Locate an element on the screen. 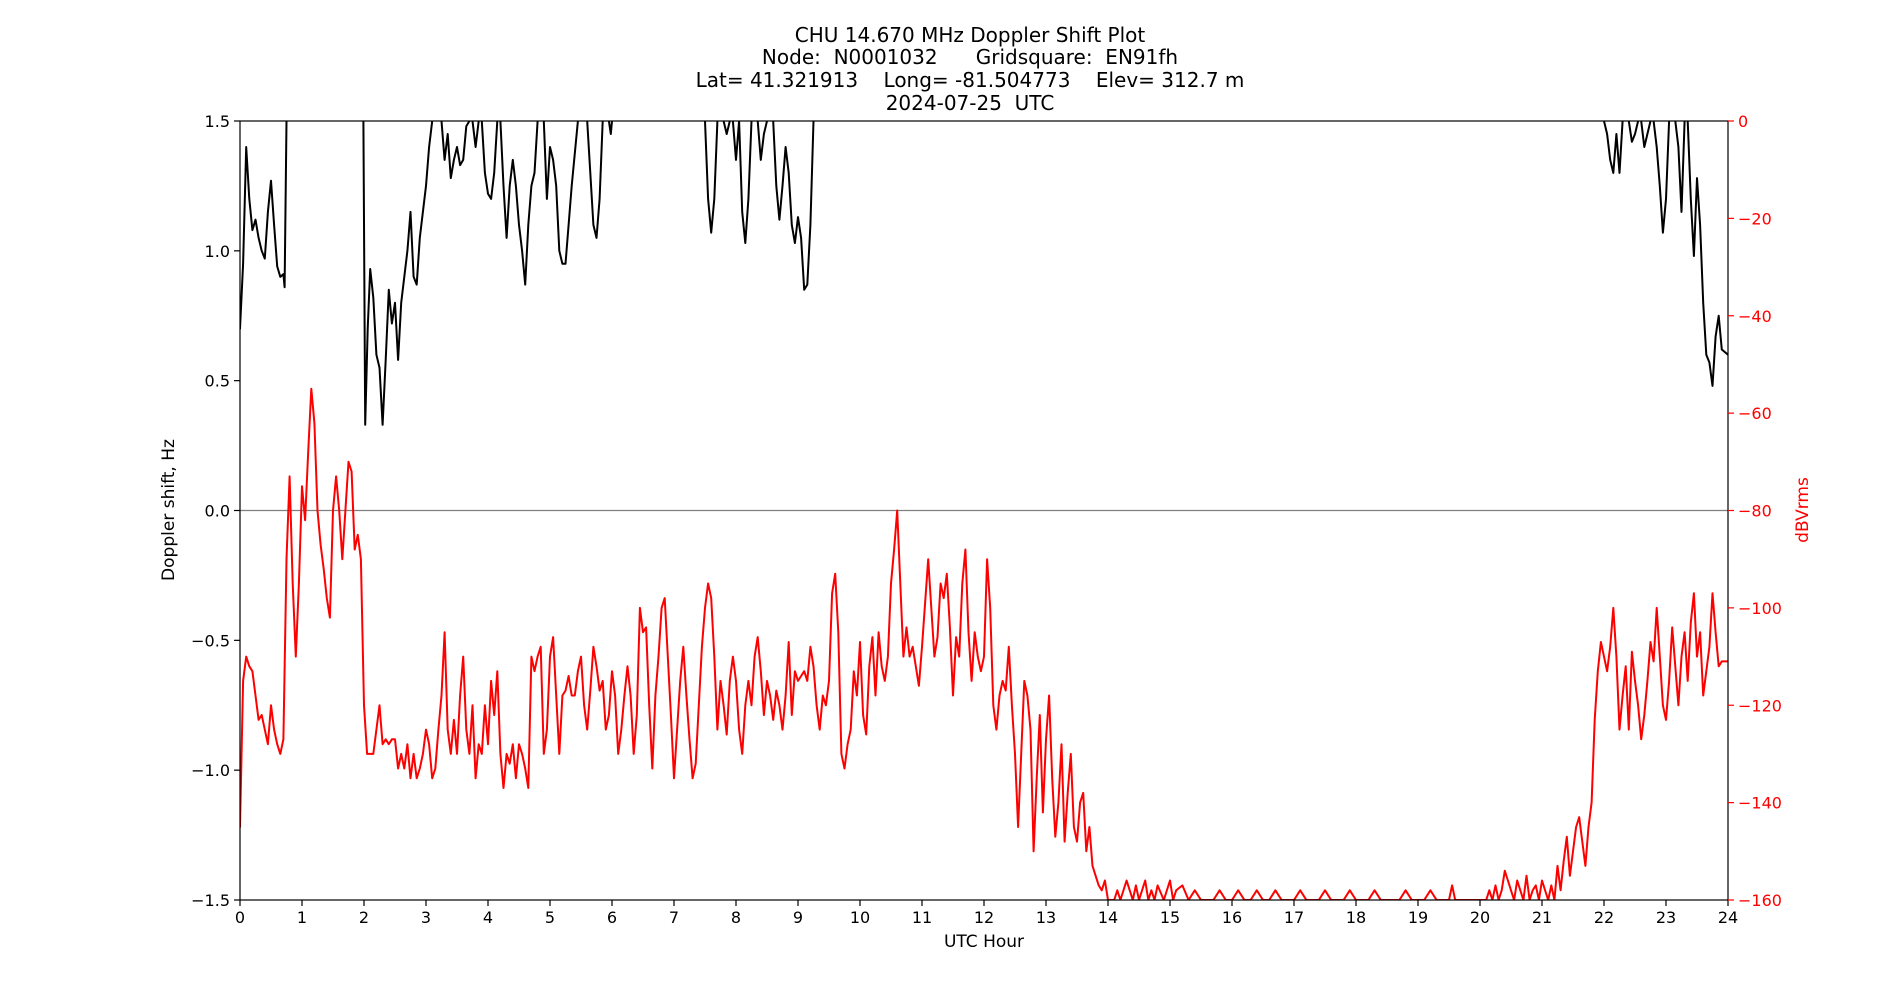 The height and width of the screenshot is (1000, 1900). x-tick-label: 24 is located at coordinates (1728, 917).